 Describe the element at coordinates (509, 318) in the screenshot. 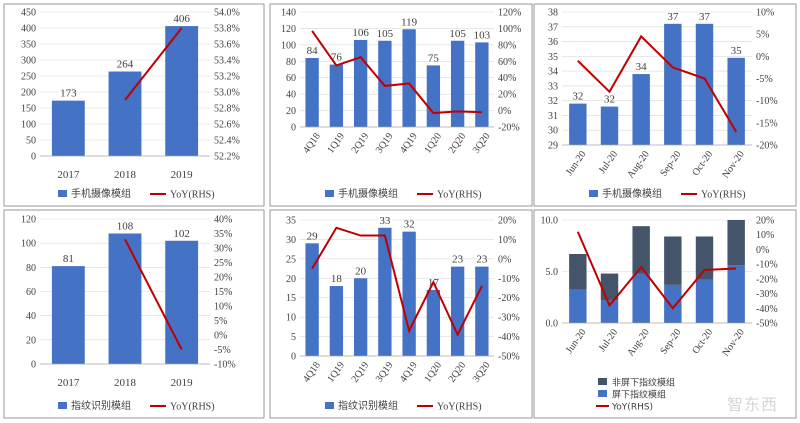

I see `y2-tick-label: -30%` at that location.